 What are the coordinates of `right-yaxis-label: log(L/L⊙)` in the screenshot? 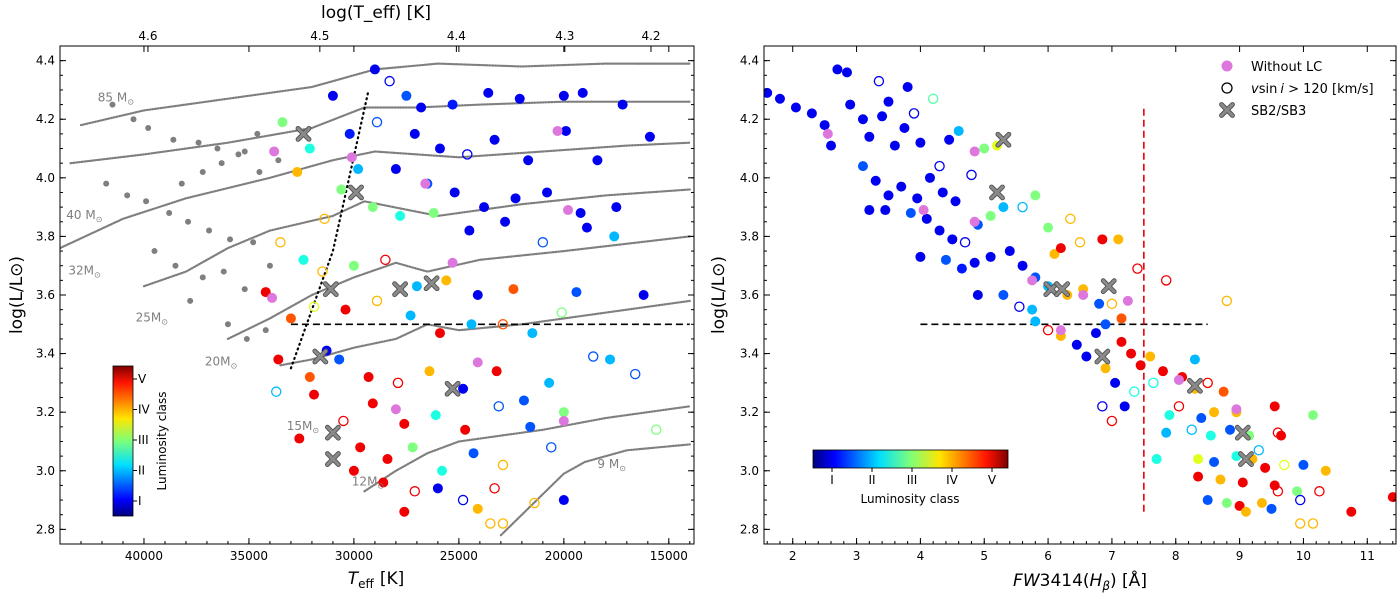 It's located at (719, 295).